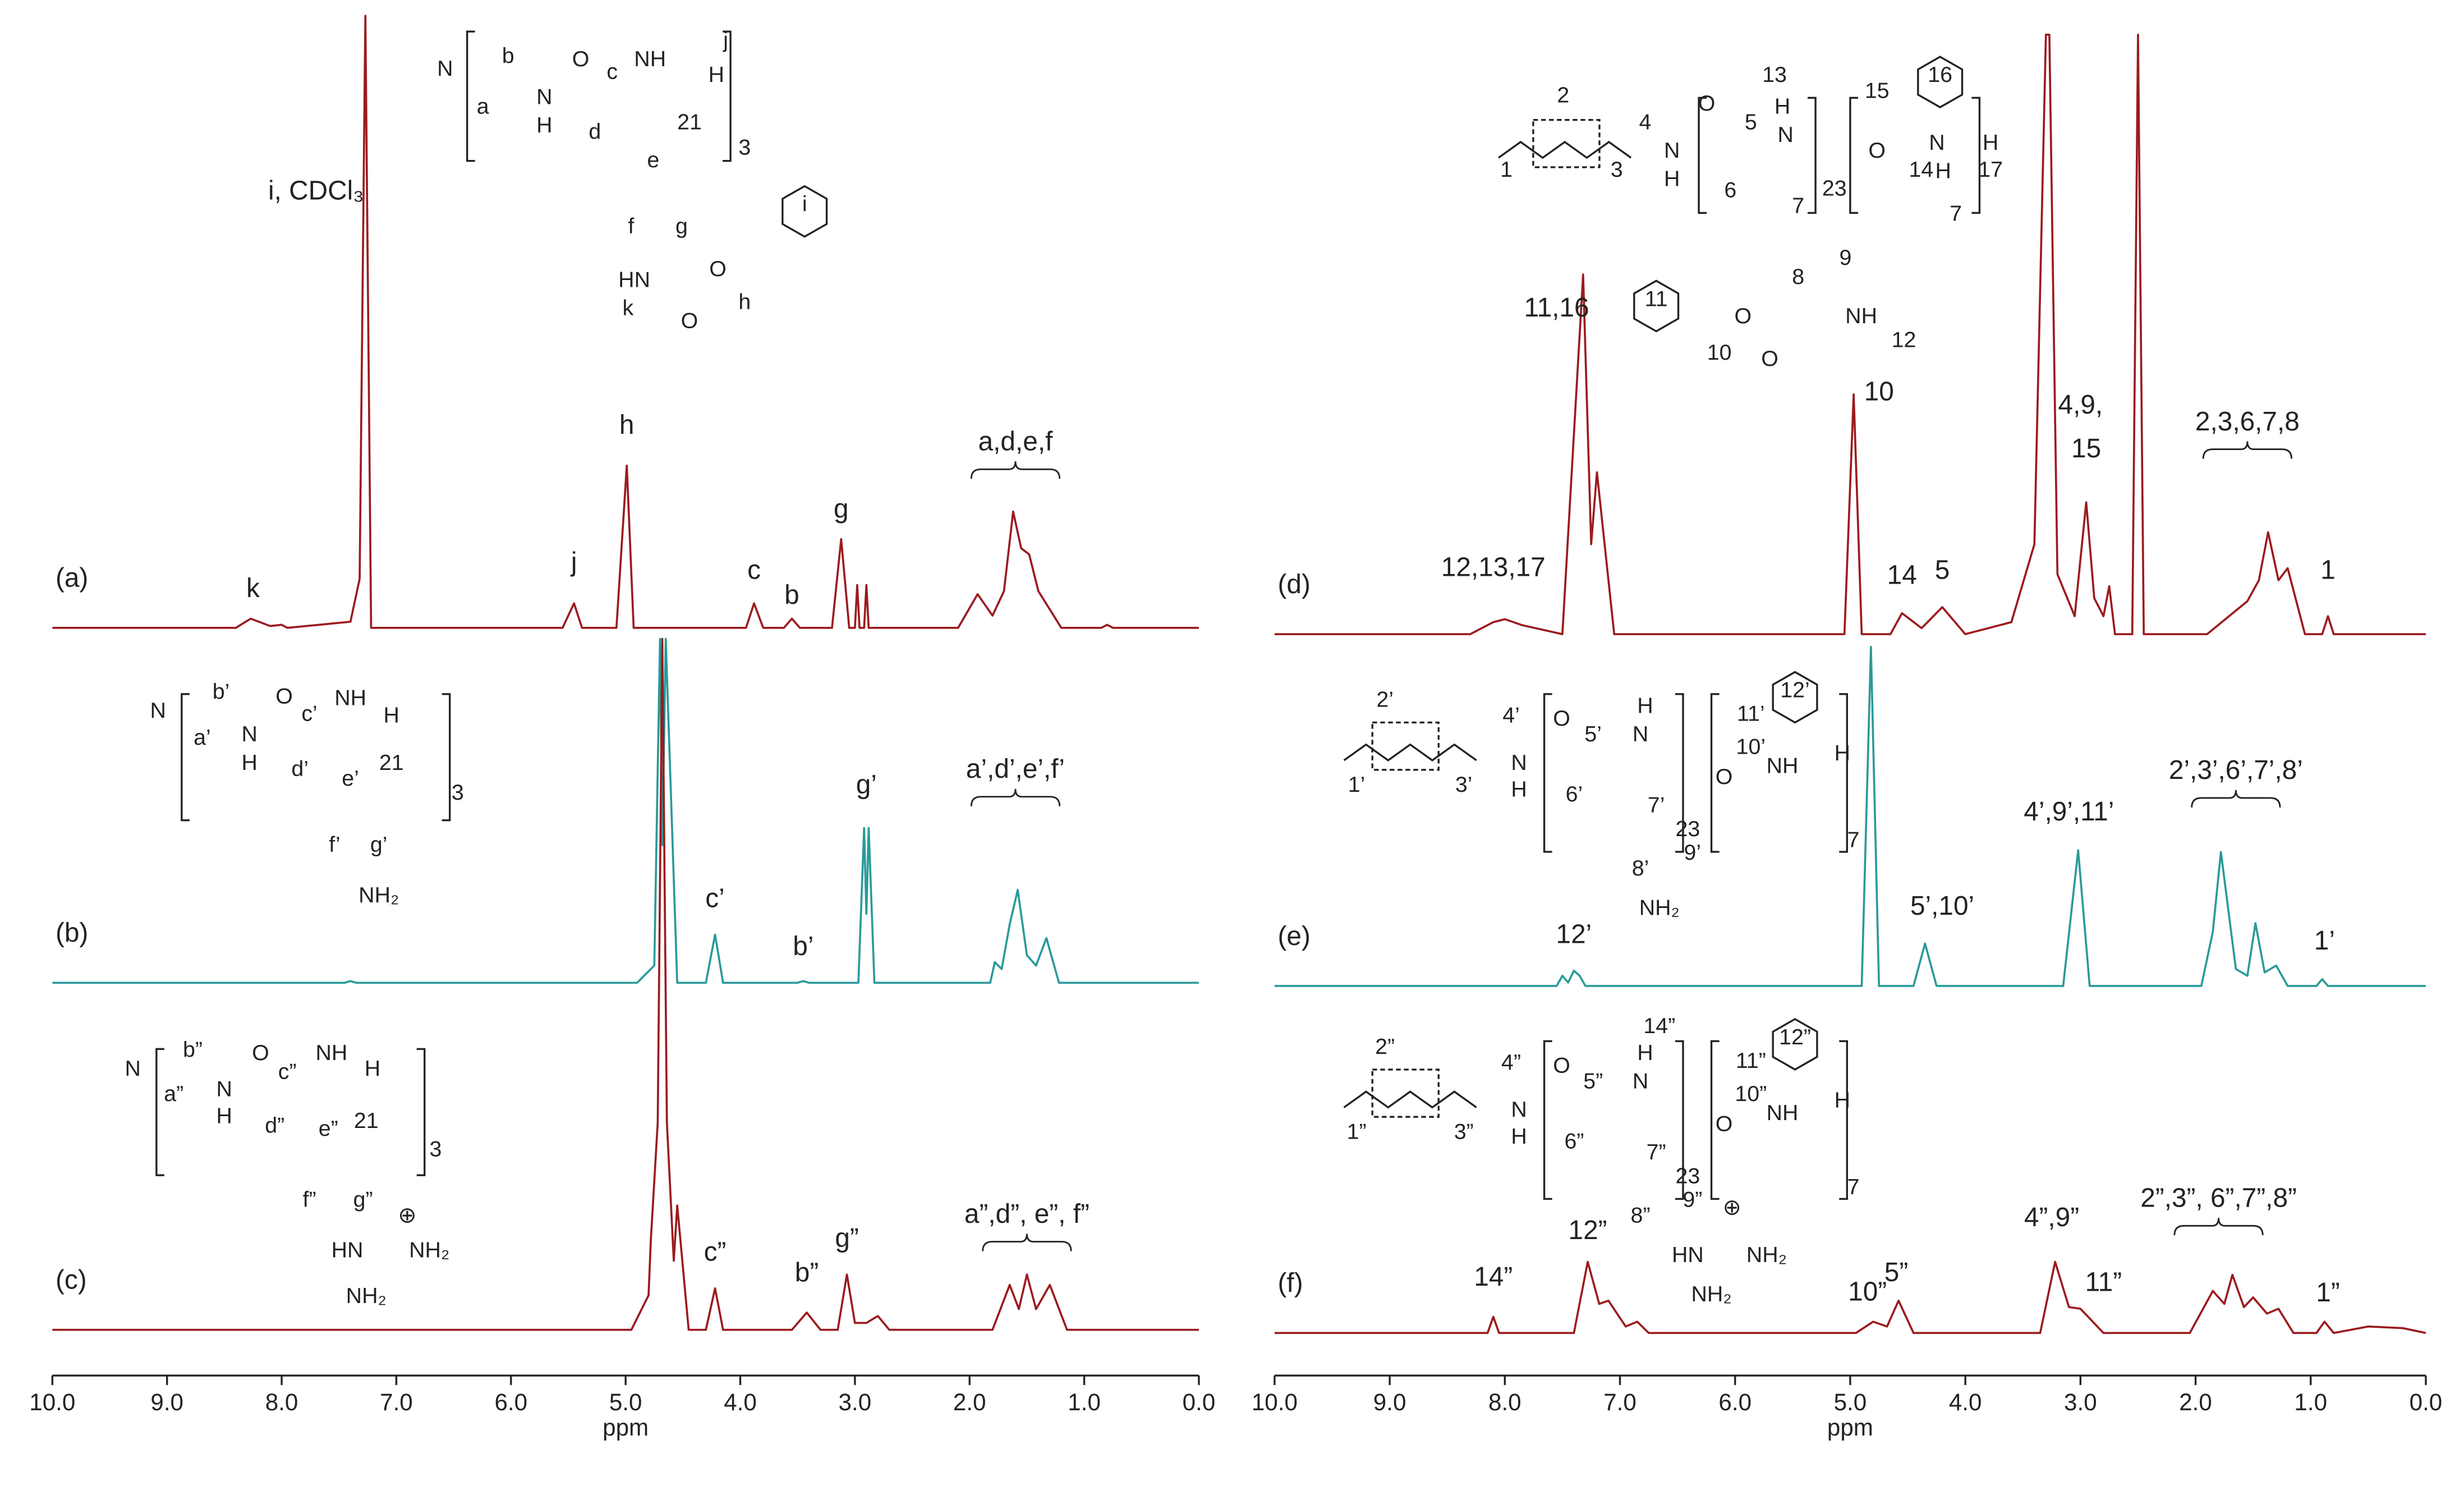 Image resolution: width=2464 pixels, height=1486 pixels. What do you see at coordinates (803, 946) in the screenshot?
I see `peak-label: b’` at bounding box center [803, 946].